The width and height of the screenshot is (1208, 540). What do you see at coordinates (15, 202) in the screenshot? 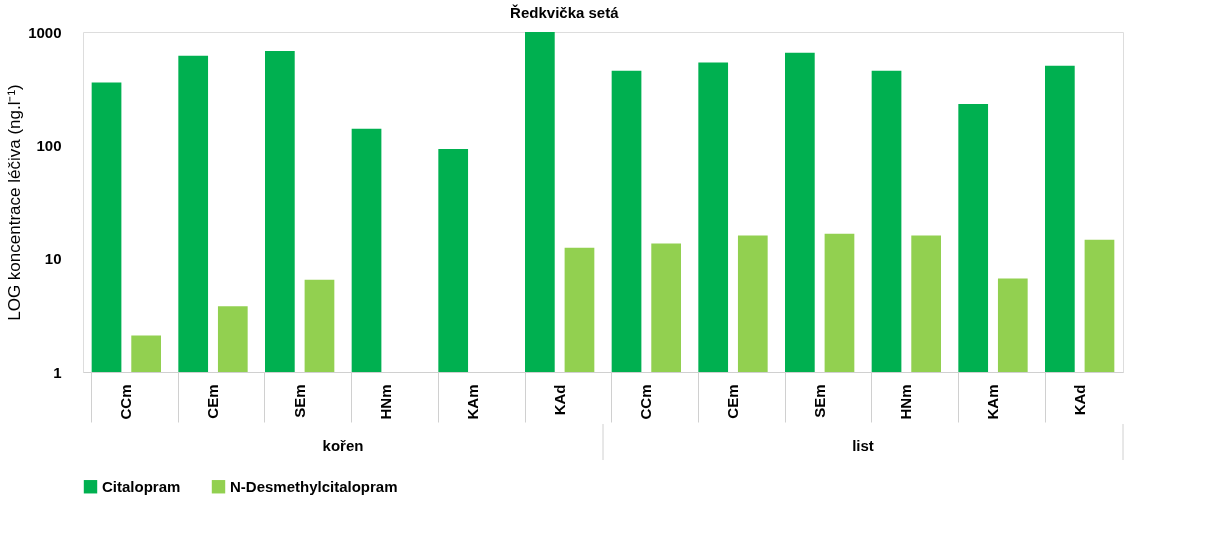
I see `y-axis-title: LOG koncentrace léčiva (ng.l⁻¹)` at bounding box center [15, 202].